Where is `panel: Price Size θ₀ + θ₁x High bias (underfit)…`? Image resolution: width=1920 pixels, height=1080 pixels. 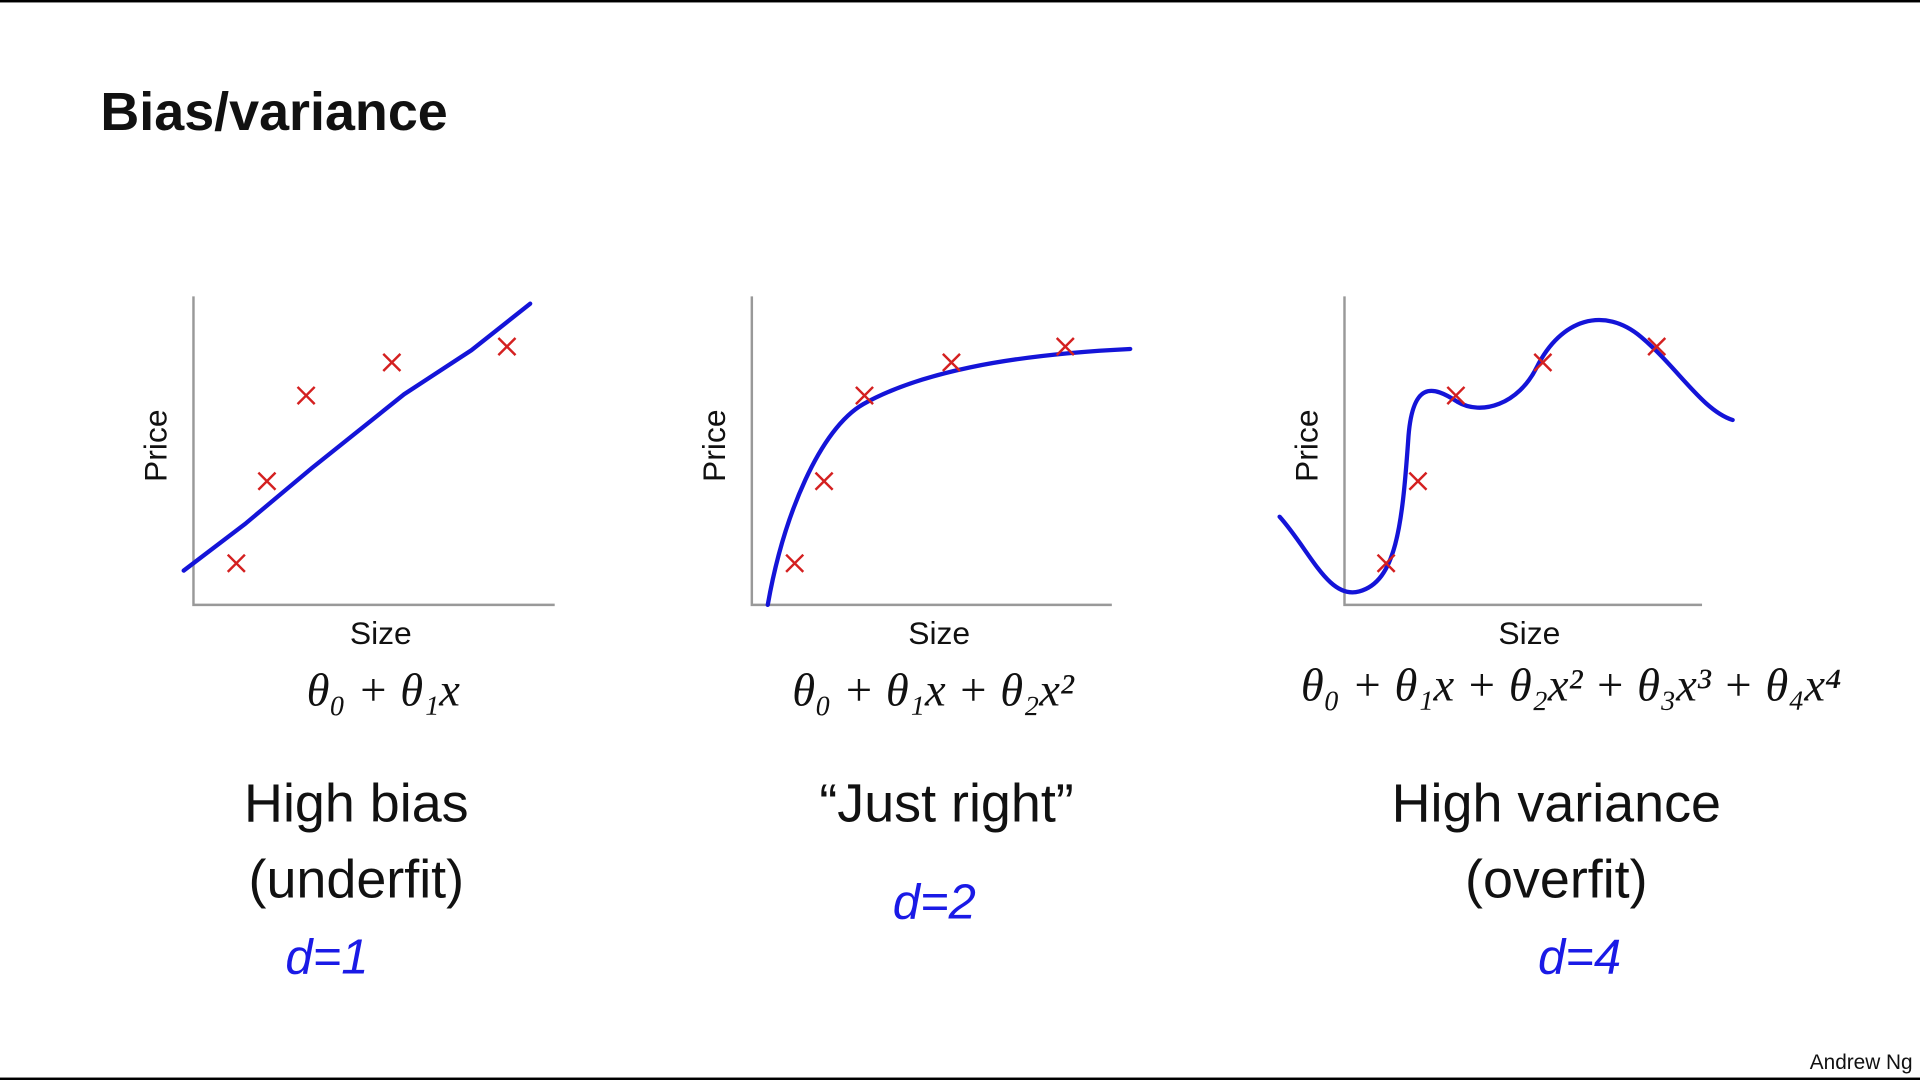 panel: Price Size θ₀ + θ₁x High bias (underfit)… is located at coordinates (346, 640).